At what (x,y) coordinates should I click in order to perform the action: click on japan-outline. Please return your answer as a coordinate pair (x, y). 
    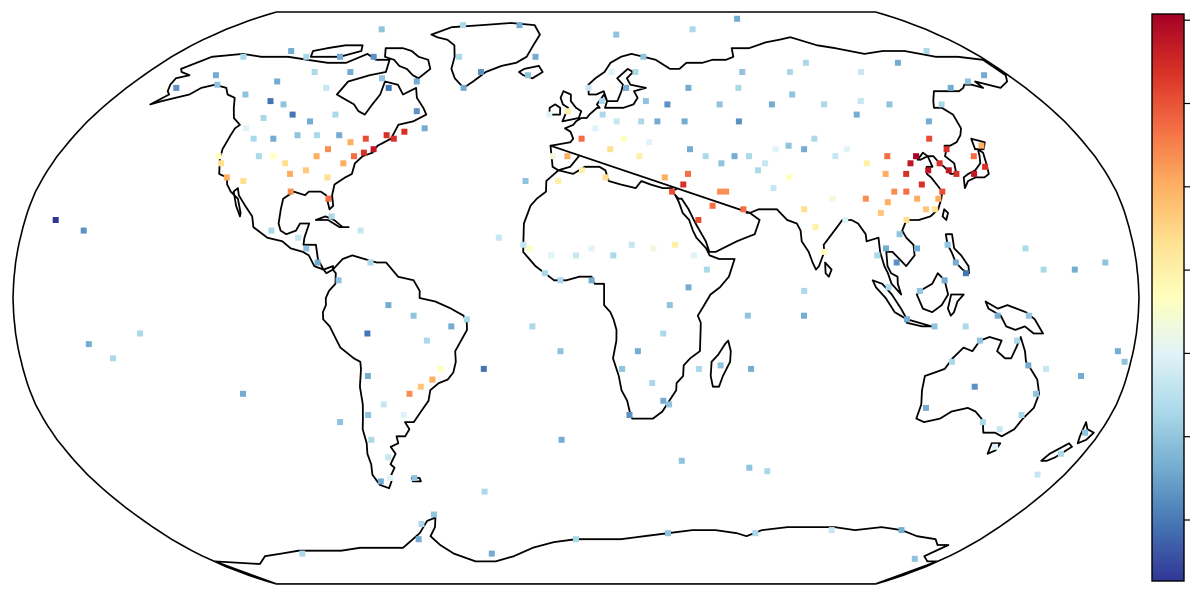
    Looking at the image, I should click on (976, 168).